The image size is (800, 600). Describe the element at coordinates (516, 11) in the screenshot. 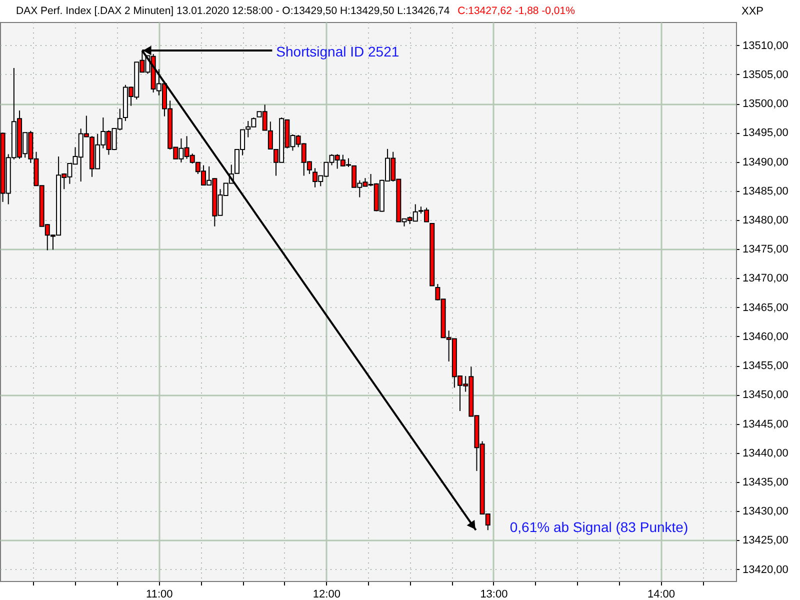

I see `chart-subtitle: C:13427,62 -1,88 -0,01%` at that location.